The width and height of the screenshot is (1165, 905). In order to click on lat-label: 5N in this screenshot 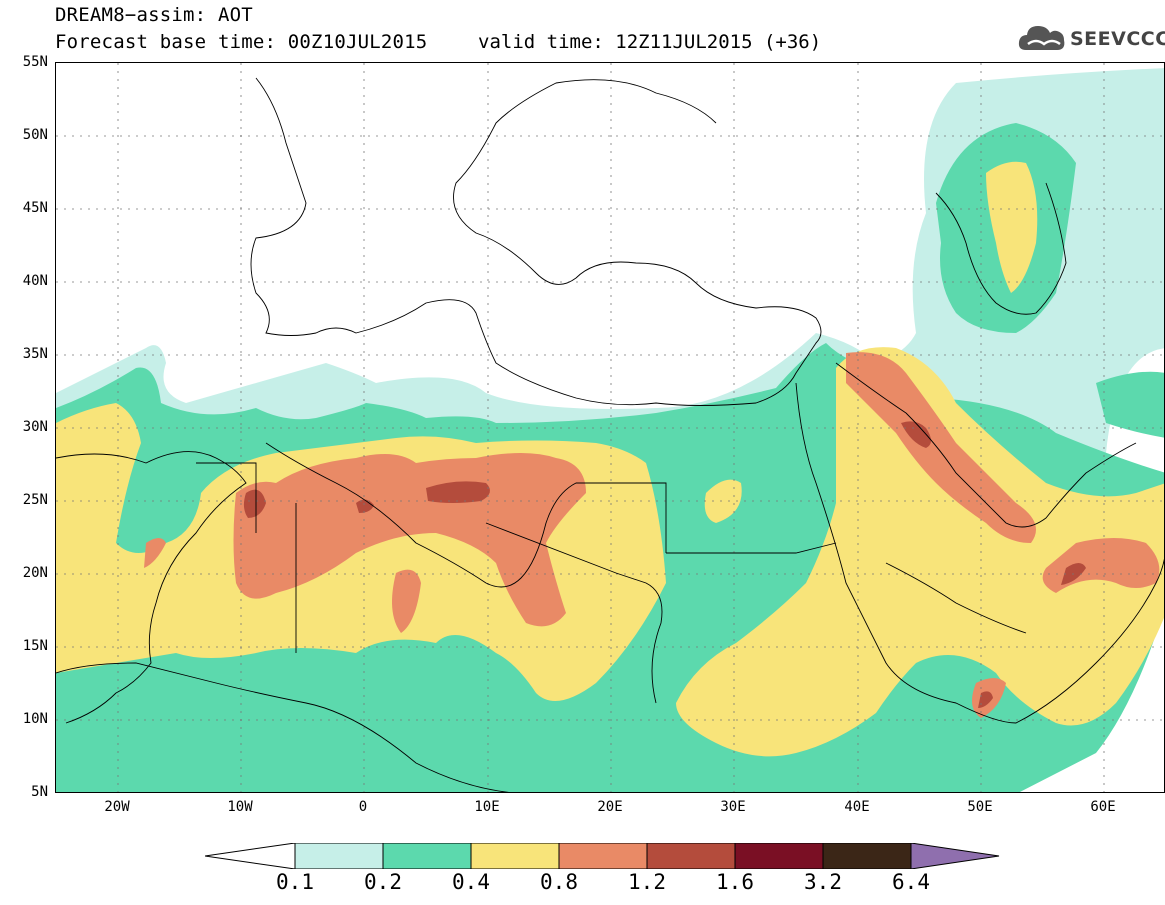, I will do `click(39, 792)`.